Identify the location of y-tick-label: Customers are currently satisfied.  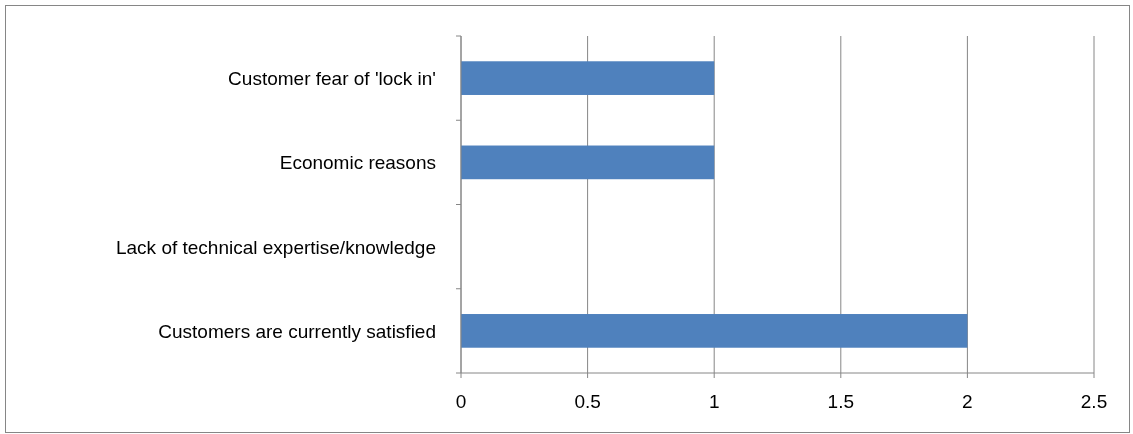
(297, 331).